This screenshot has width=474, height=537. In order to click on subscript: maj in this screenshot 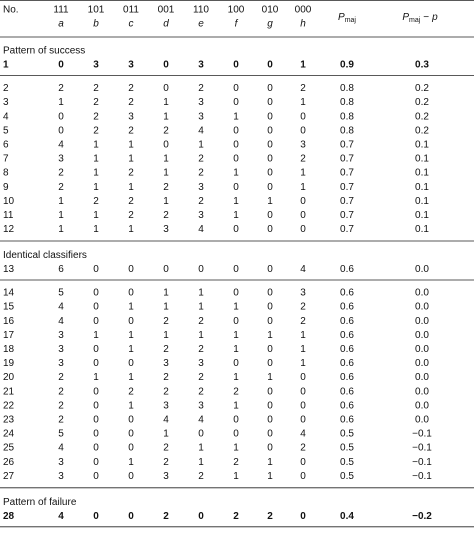, I will do `click(351, 20)`.